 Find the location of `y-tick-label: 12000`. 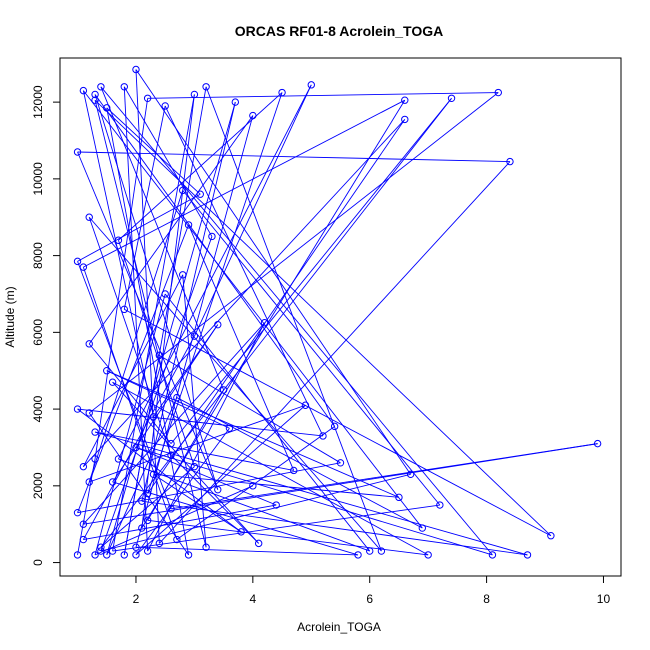

y-tick-label: 12000 is located at coordinates (38, 102).